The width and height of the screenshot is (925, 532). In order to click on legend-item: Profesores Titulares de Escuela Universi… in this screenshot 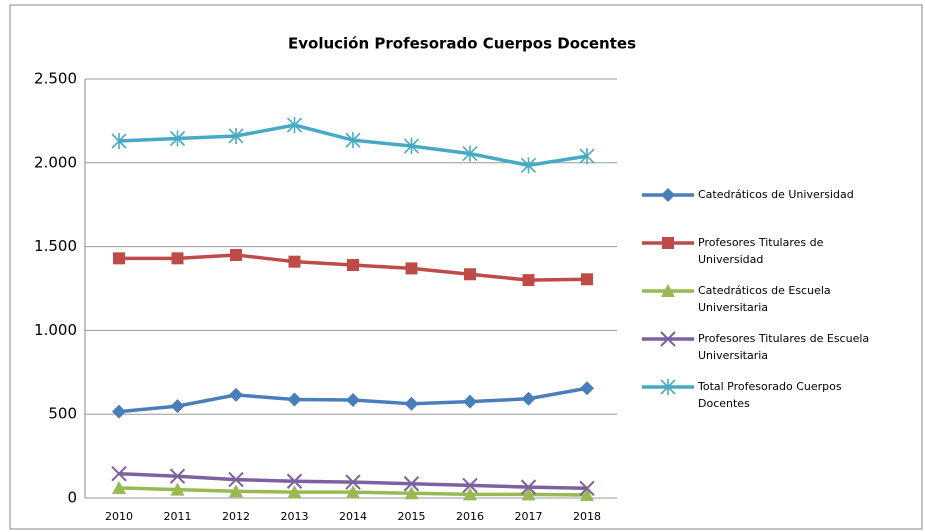, I will do `click(765, 348)`.